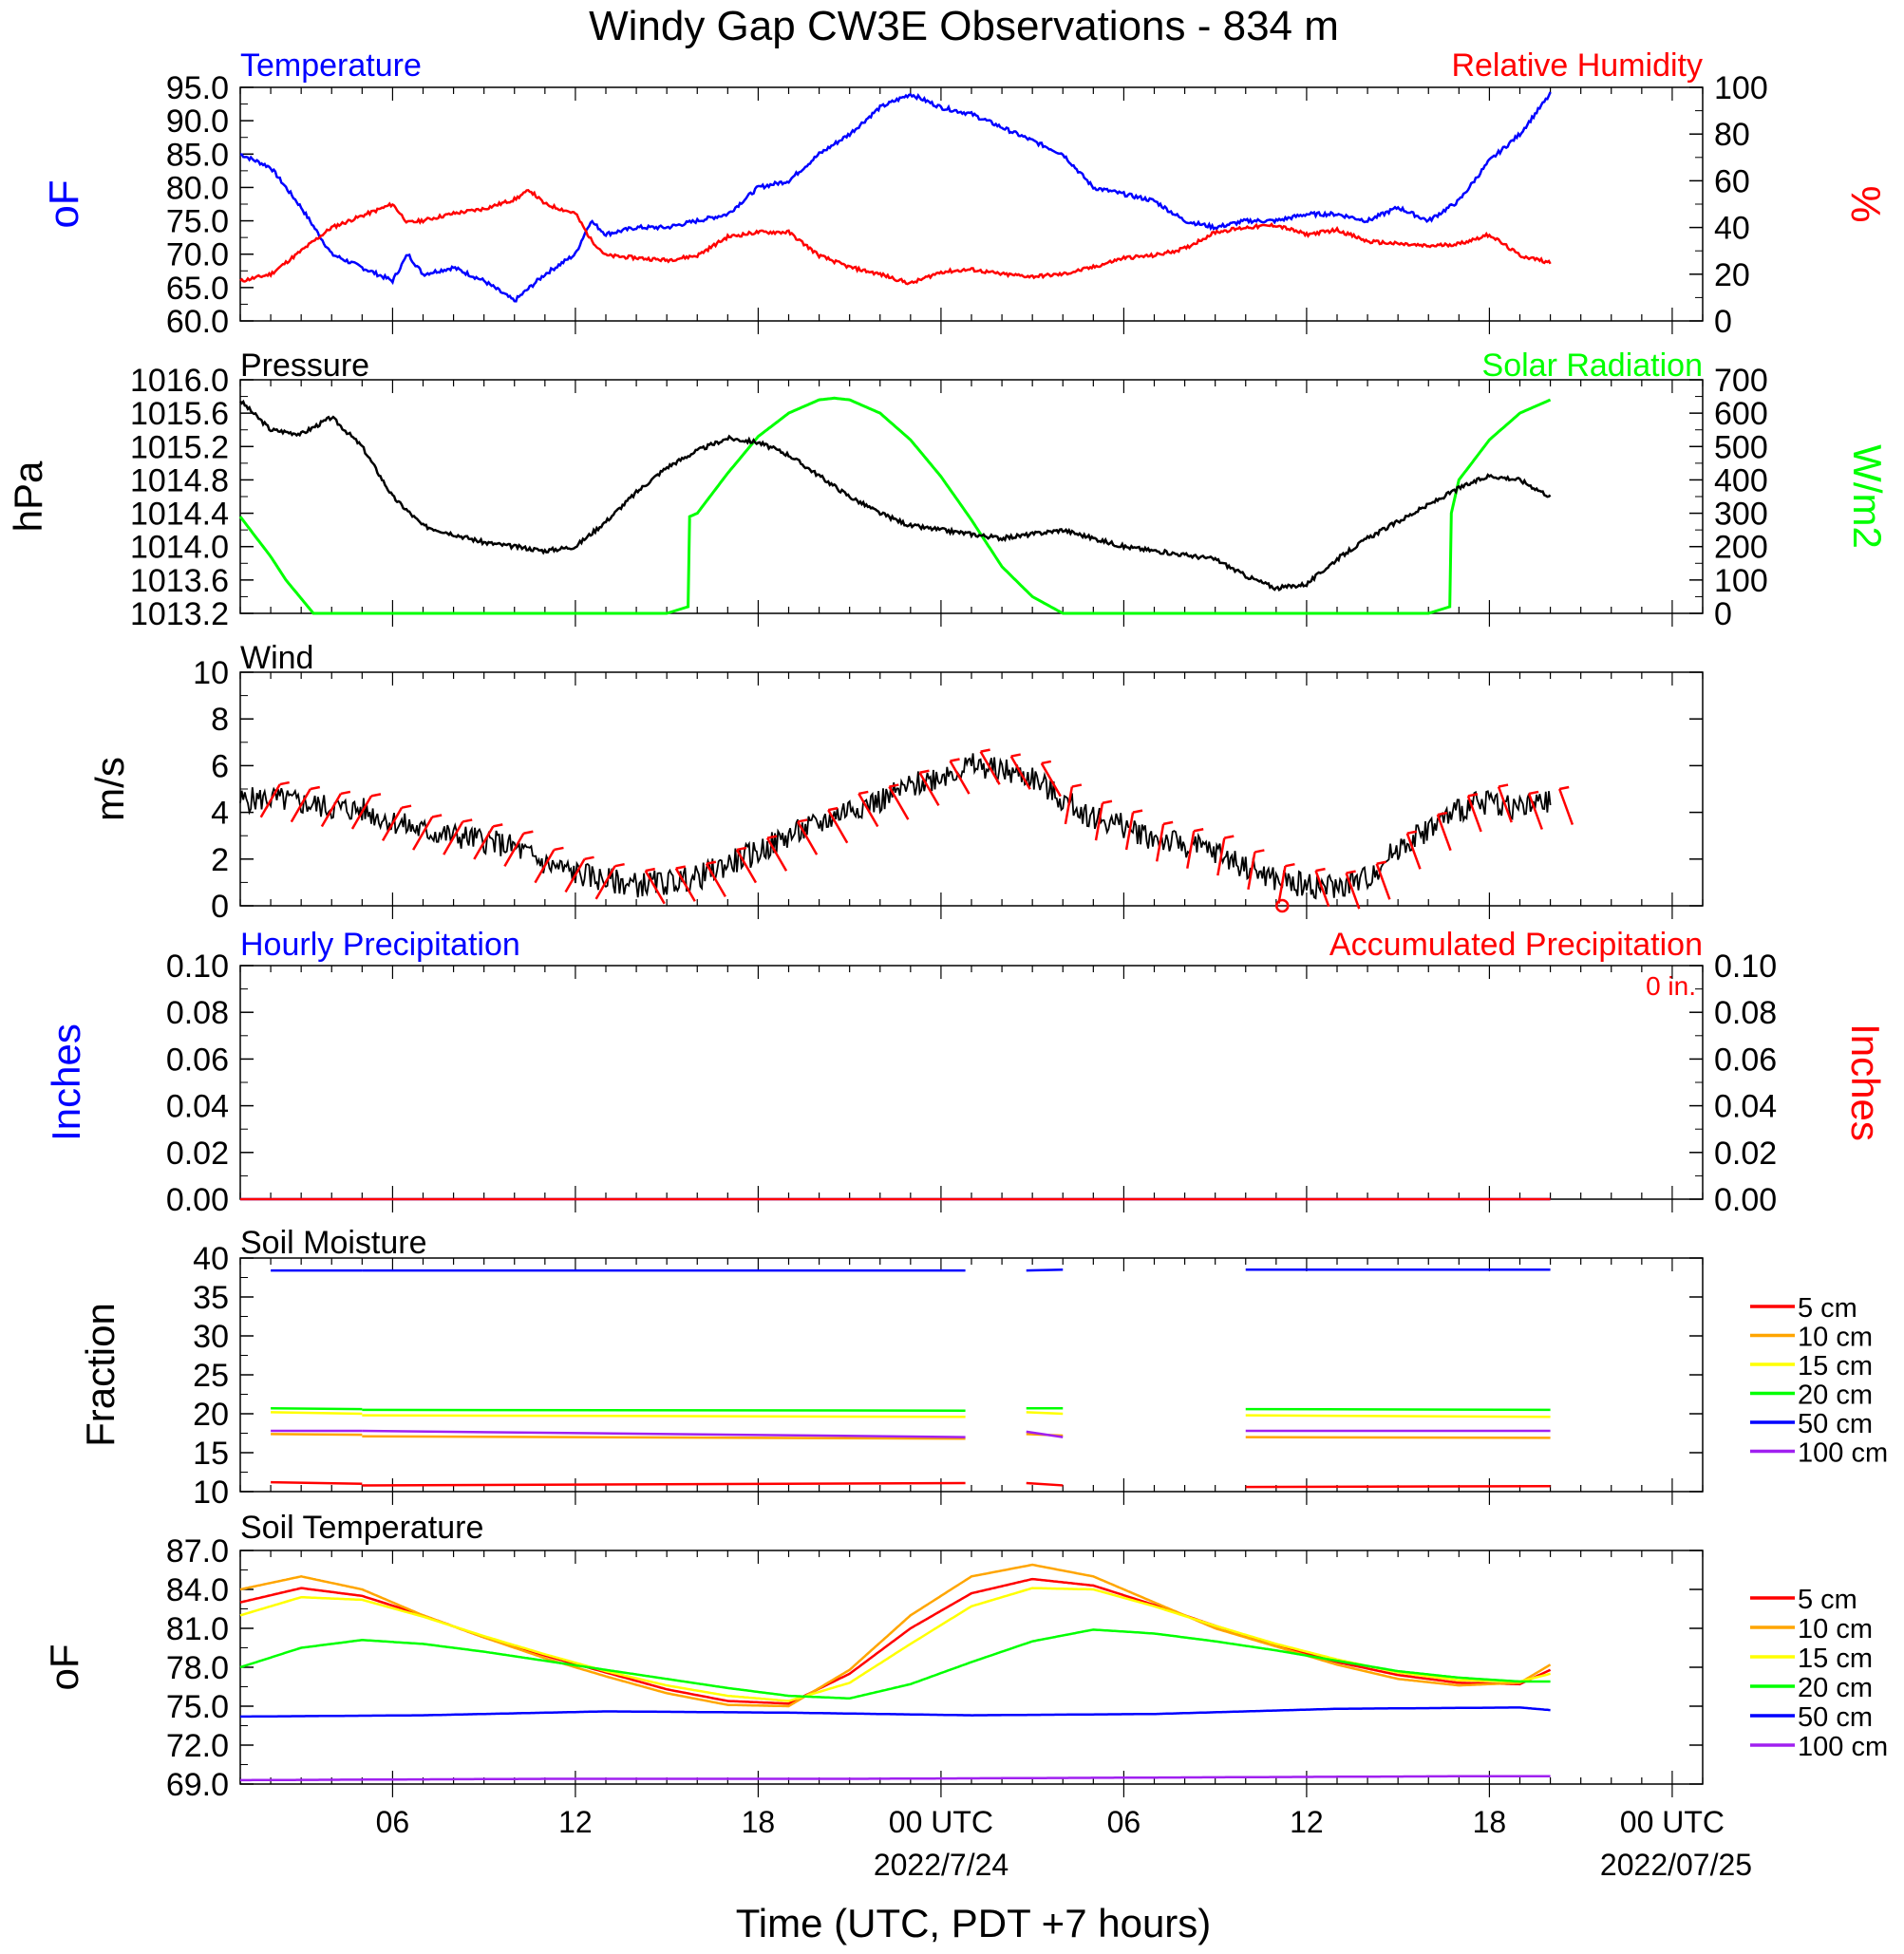 This screenshot has height=1954, width=1904. What do you see at coordinates (380, 945) in the screenshot?
I see `hourly-precip-title: Hourly Precipitation` at bounding box center [380, 945].